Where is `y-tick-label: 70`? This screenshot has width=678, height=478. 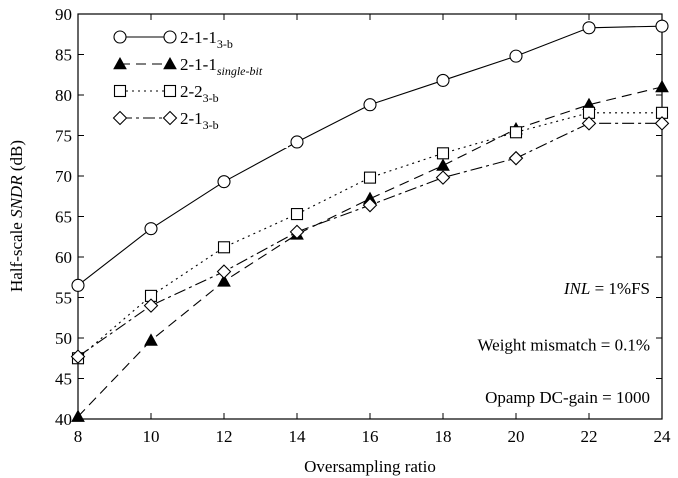
y-tick-label: 70 is located at coordinates (63, 176).